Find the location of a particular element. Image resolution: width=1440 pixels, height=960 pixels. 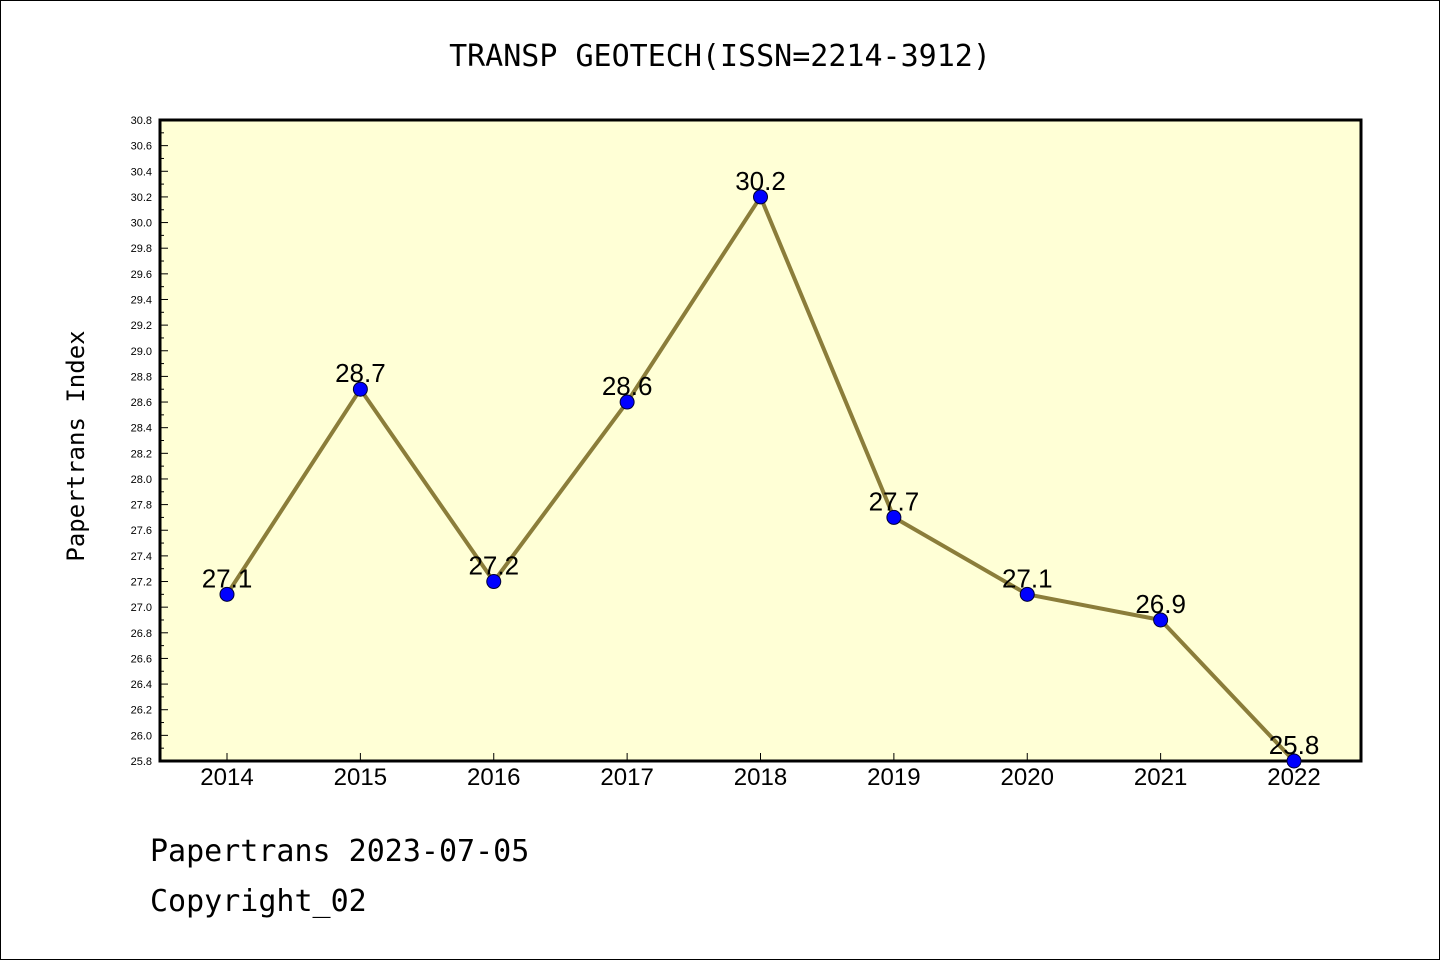

y-tick-label: 26.0 is located at coordinates (141, 736).